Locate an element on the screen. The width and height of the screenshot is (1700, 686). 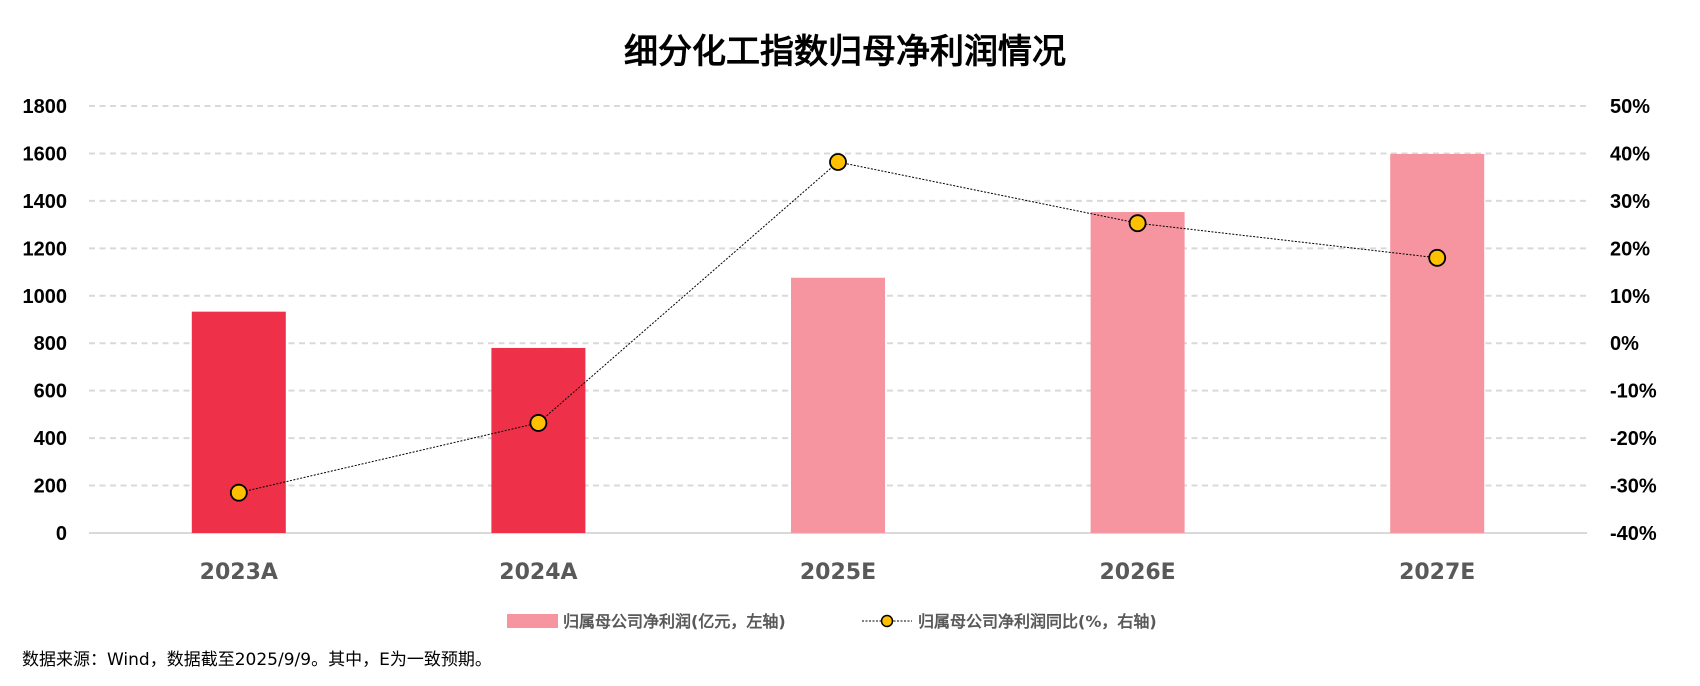
left-tick-label: 1000 is located at coordinates (45, 297).